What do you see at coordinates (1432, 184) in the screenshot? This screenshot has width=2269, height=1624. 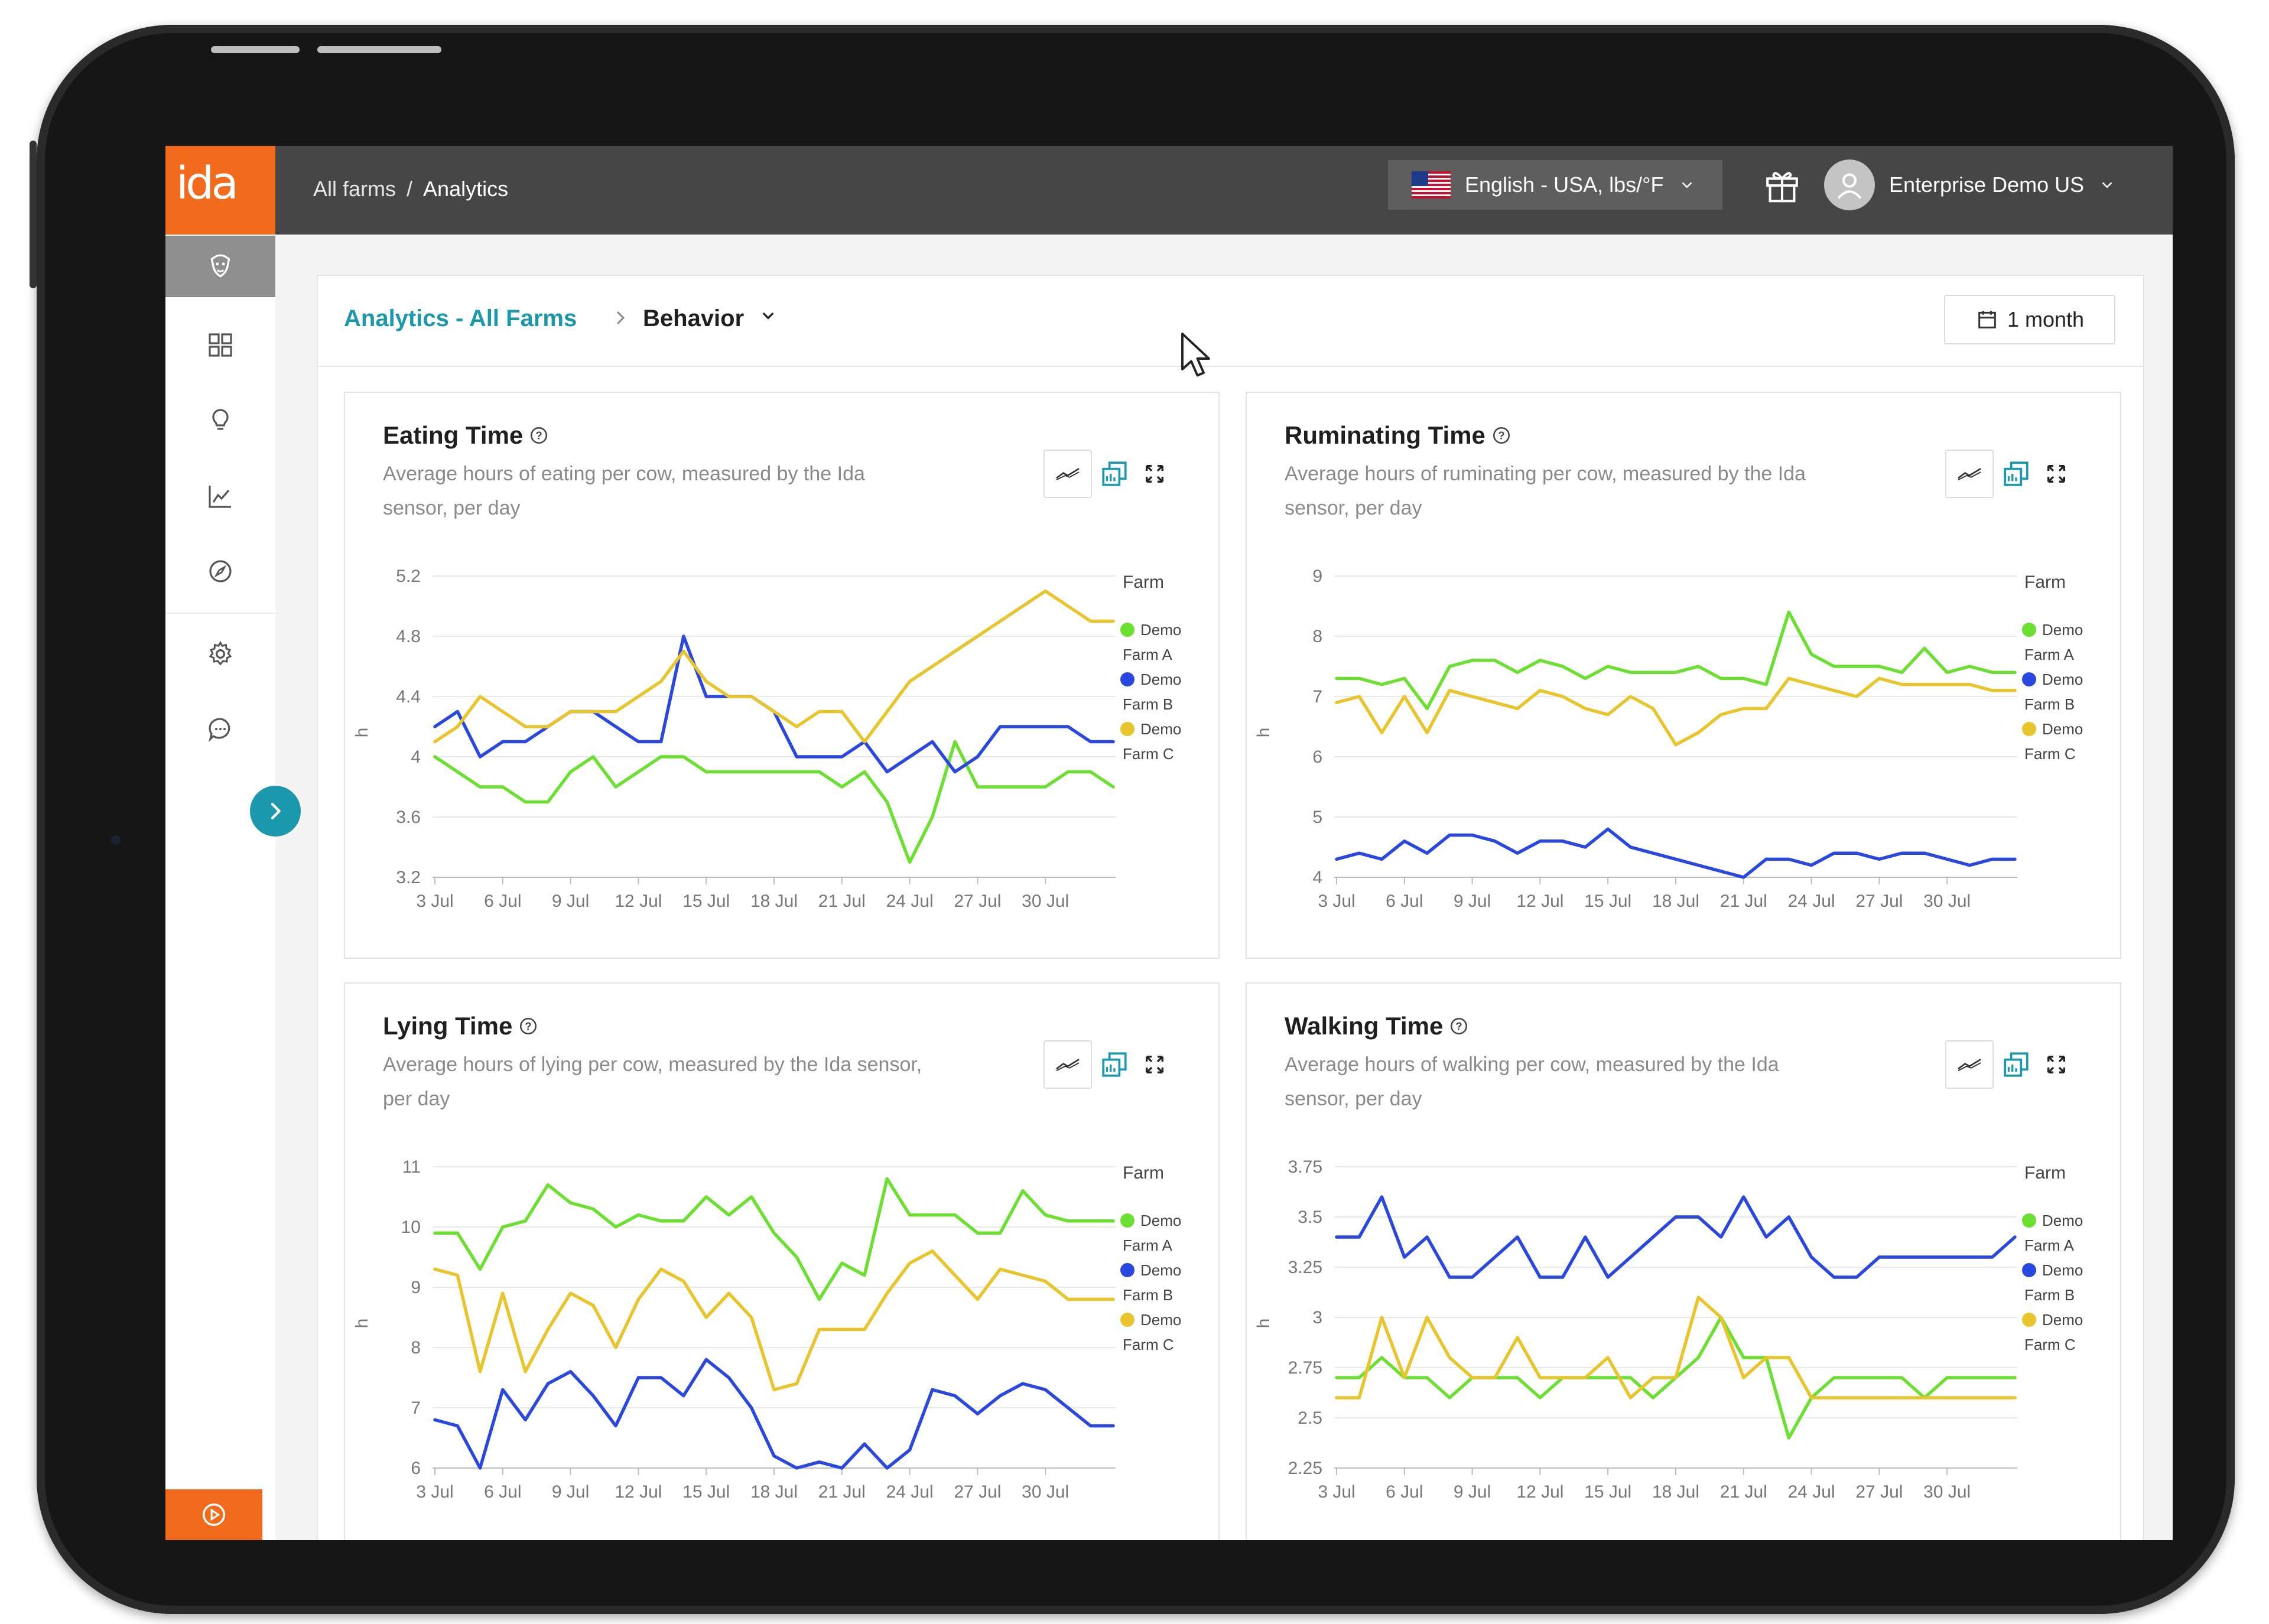 I see `us-flag-icon` at bounding box center [1432, 184].